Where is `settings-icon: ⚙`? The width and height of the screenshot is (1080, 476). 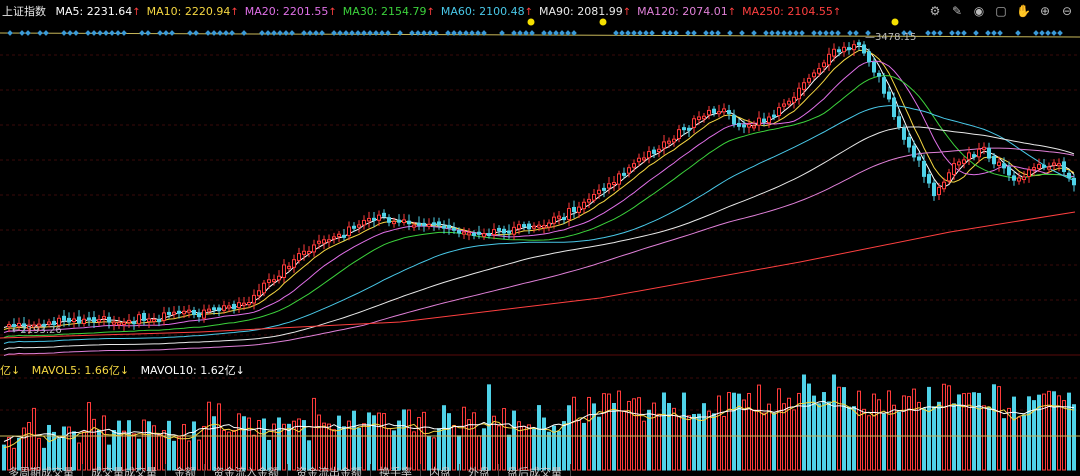 settings-icon: ⚙ is located at coordinates (935, 11).